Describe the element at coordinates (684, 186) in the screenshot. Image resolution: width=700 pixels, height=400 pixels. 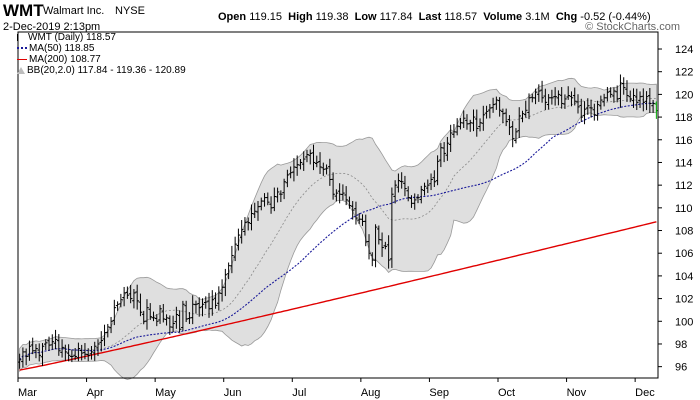
I see `y-tick-label: 112` at that location.